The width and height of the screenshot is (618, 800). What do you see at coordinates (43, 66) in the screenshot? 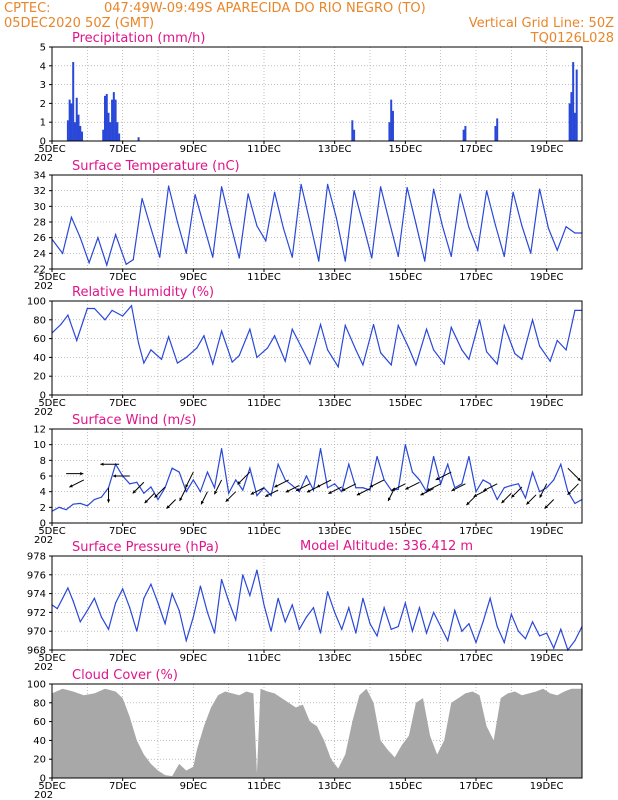
I see `y-tick-label: 4` at bounding box center [43, 66].